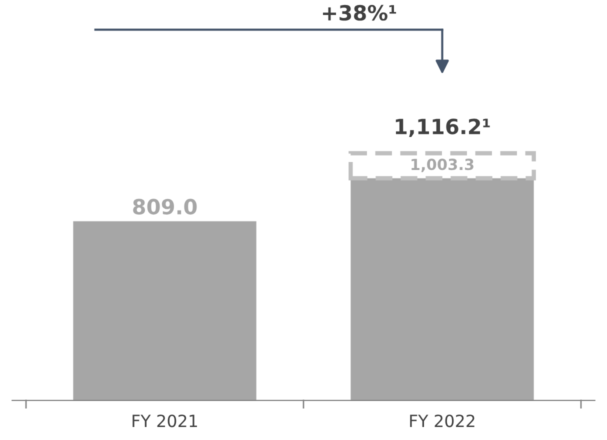 This screenshot has width=607, height=440. I want to click on data-label: 809.0, so click(165, 206).